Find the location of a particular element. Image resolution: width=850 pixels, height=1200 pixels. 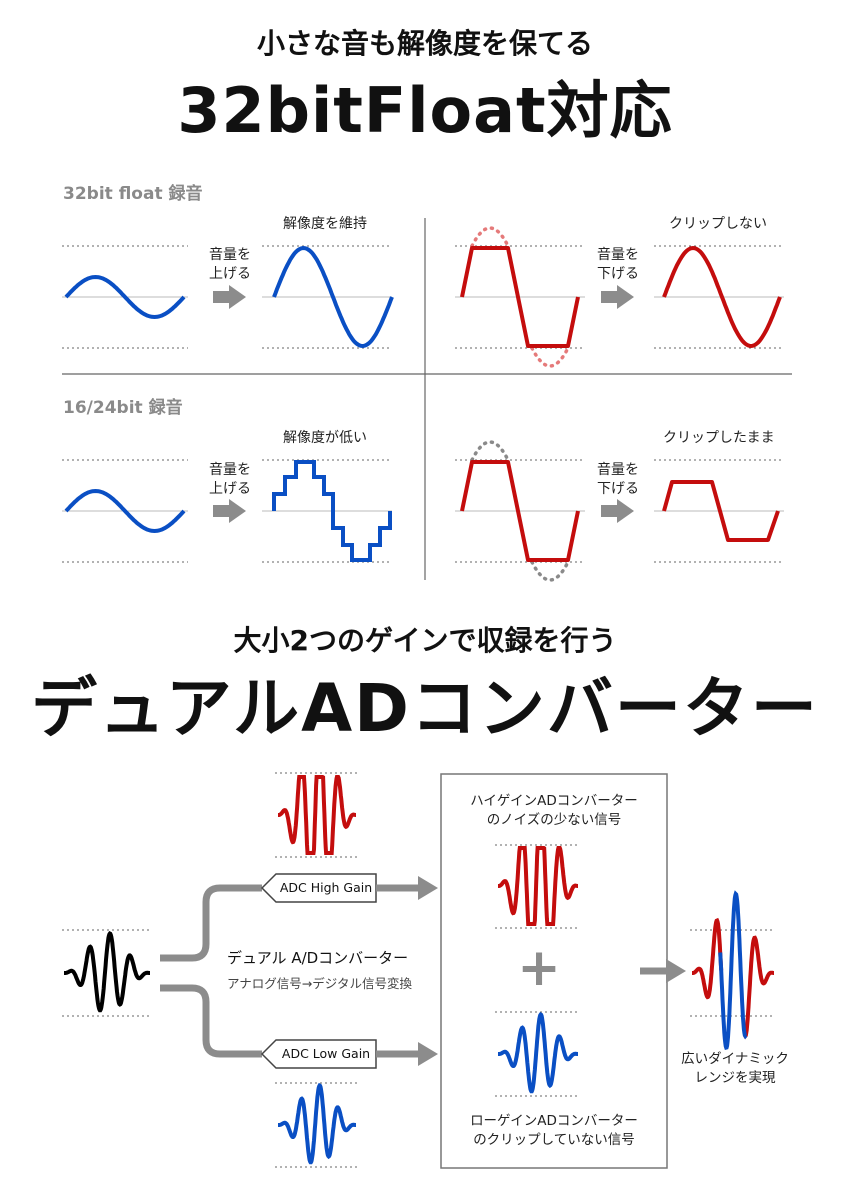

int-small-wave-panel is located at coordinates (125, 511).